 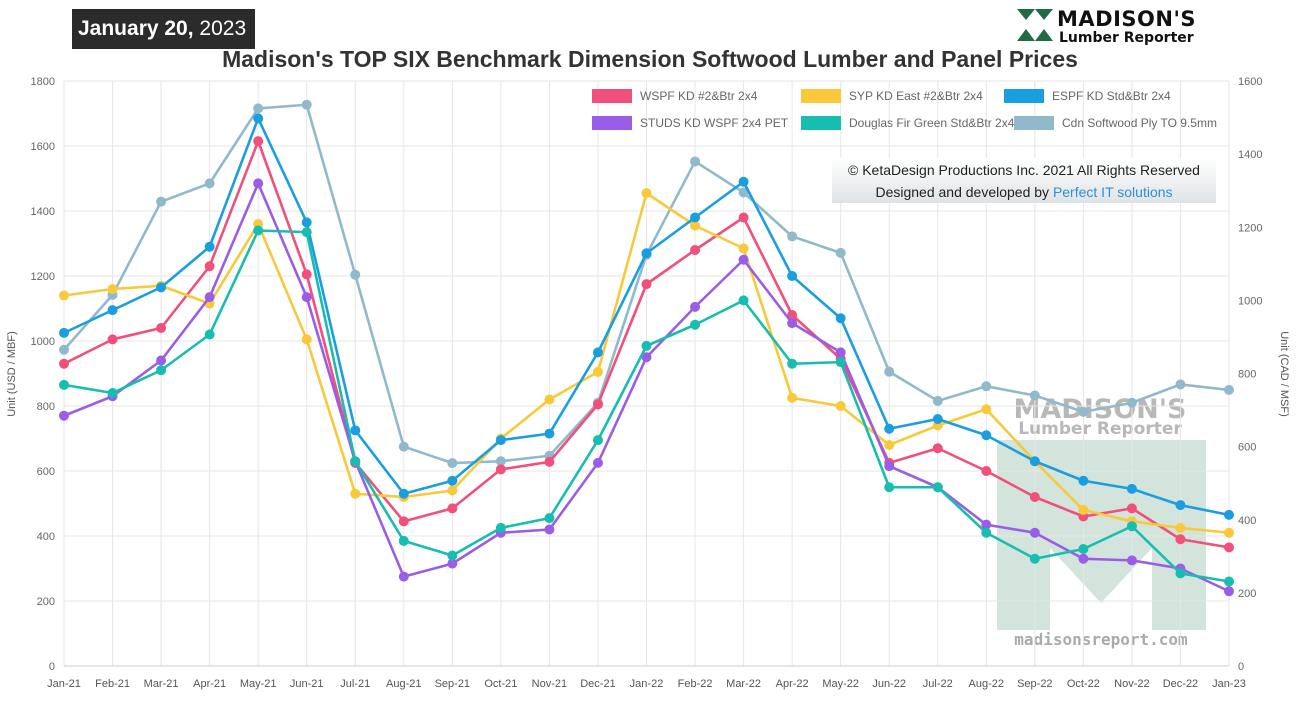 What do you see at coordinates (452, 684) in the screenshot?
I see `x-tick-label: Sep-21` at bounding box center [452, 684].